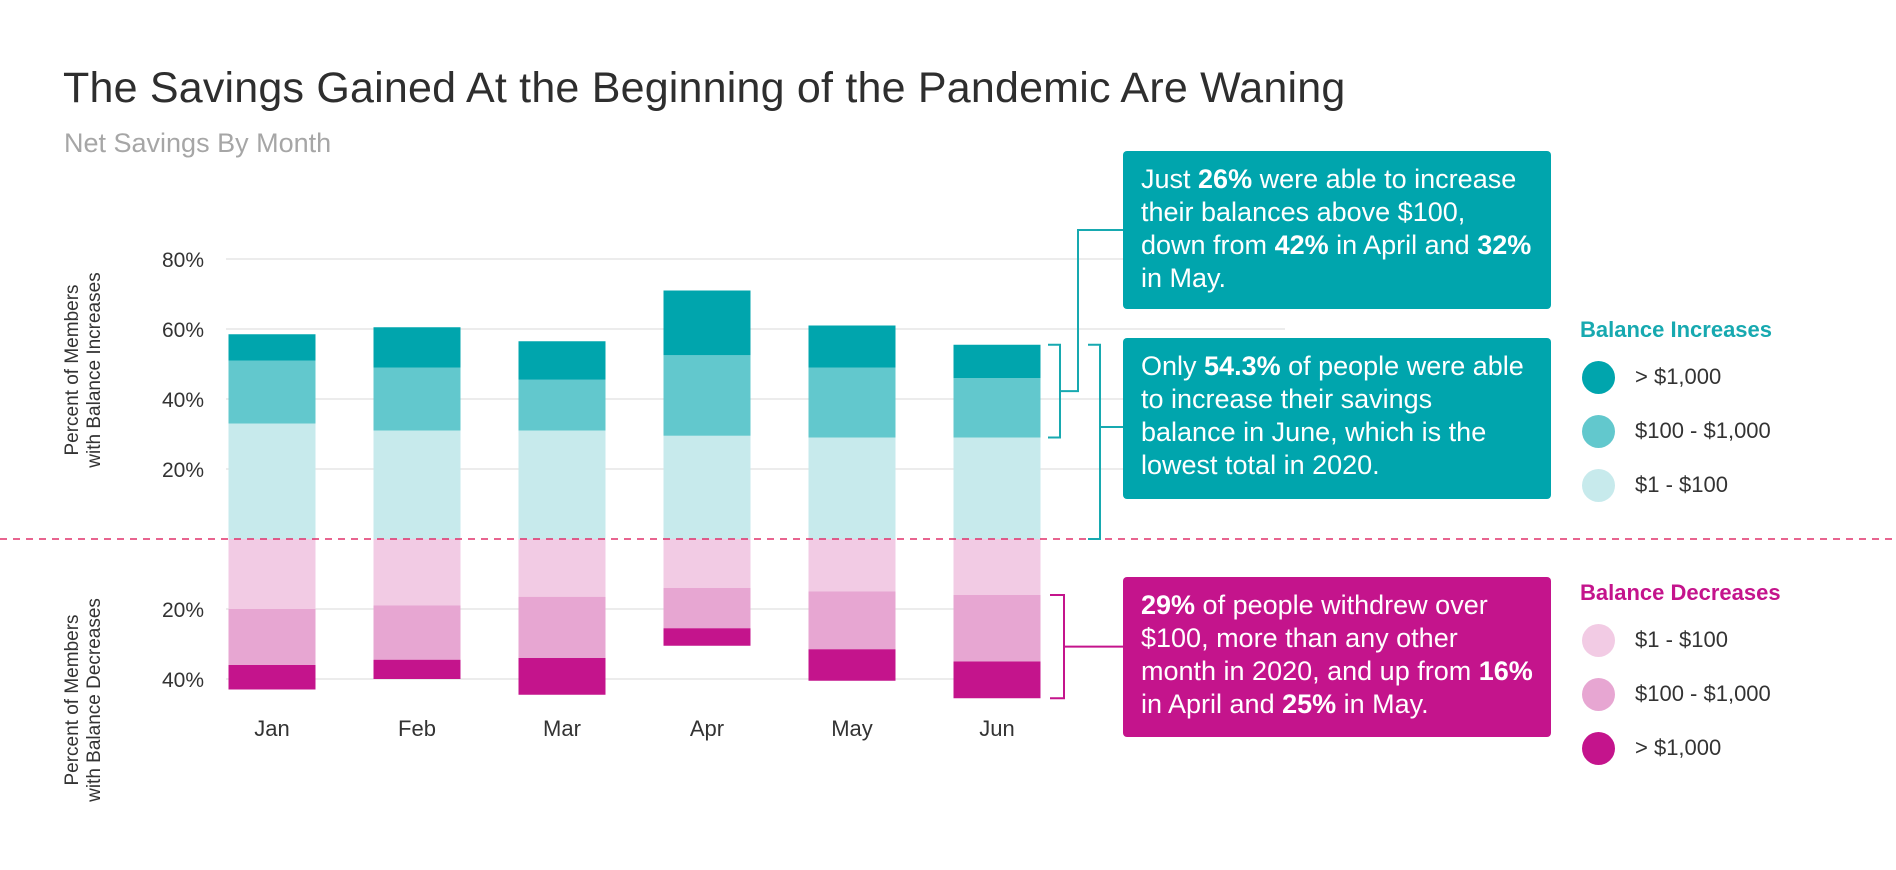 The height and width of the screenshot is (870, 1896). What do you see at coordinates (562, 728) in the screenshot?
I see `x-tick-label: Mar` at bounding box center [562, 728].